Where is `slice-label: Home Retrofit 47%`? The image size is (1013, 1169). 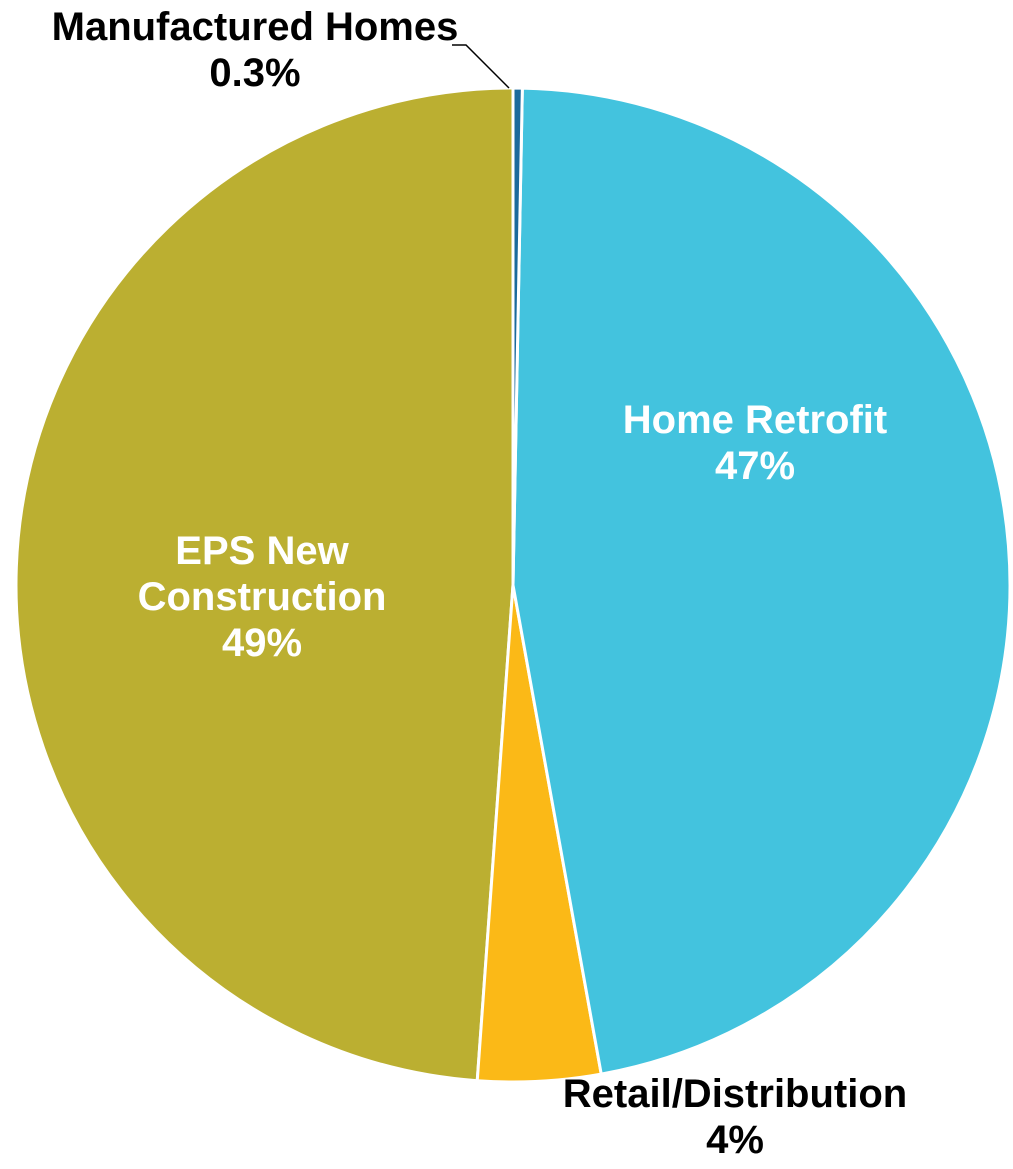
slice-label: Home Retrofit 47% is located at coordinates (755, 443).